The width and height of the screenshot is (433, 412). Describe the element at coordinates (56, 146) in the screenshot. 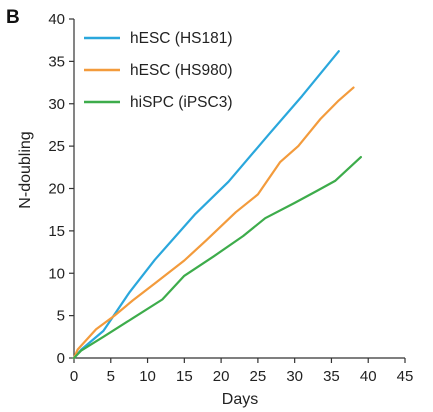

I see `y-tick-label: 25` at that location.